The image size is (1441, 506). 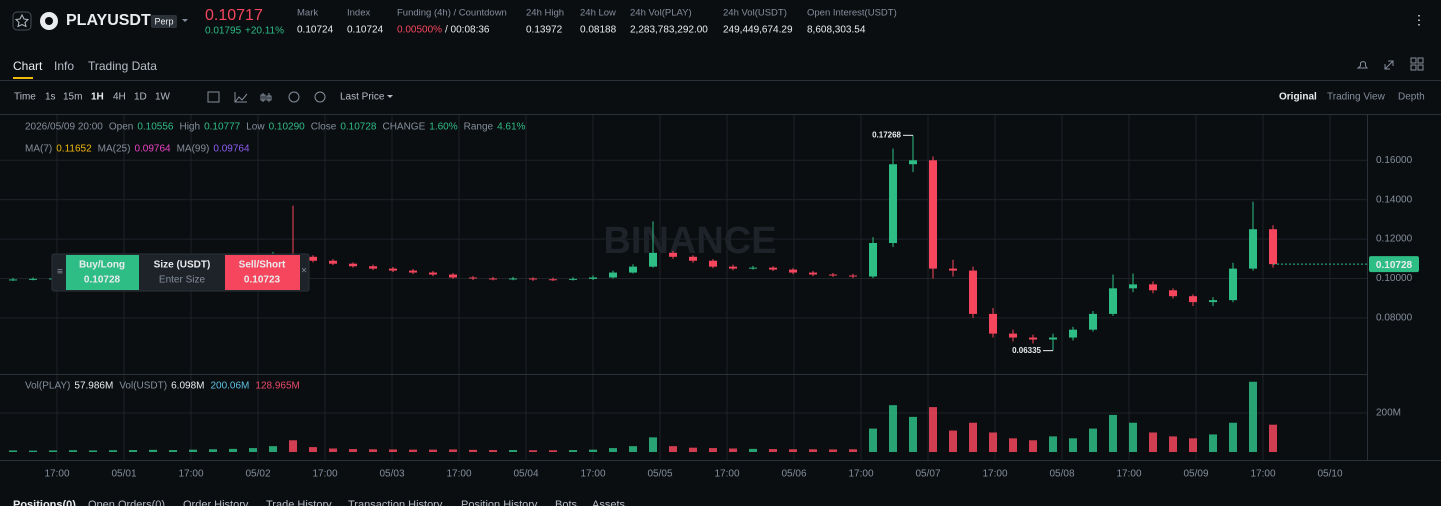 I want to click on close-widget: ×, so click(x=304, y=271).